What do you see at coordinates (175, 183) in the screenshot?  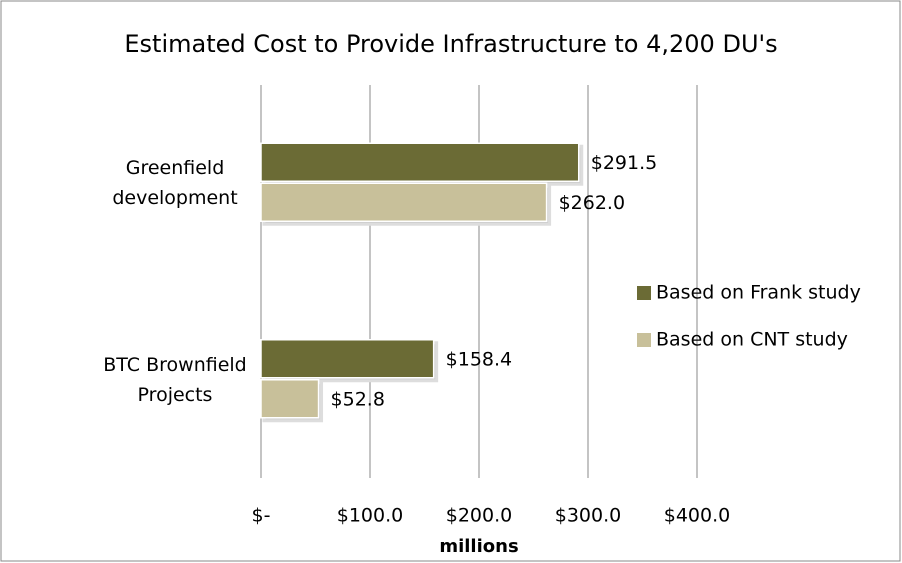 I see `y-tick-label: Greenfield development` at bounding box center [175, 183].